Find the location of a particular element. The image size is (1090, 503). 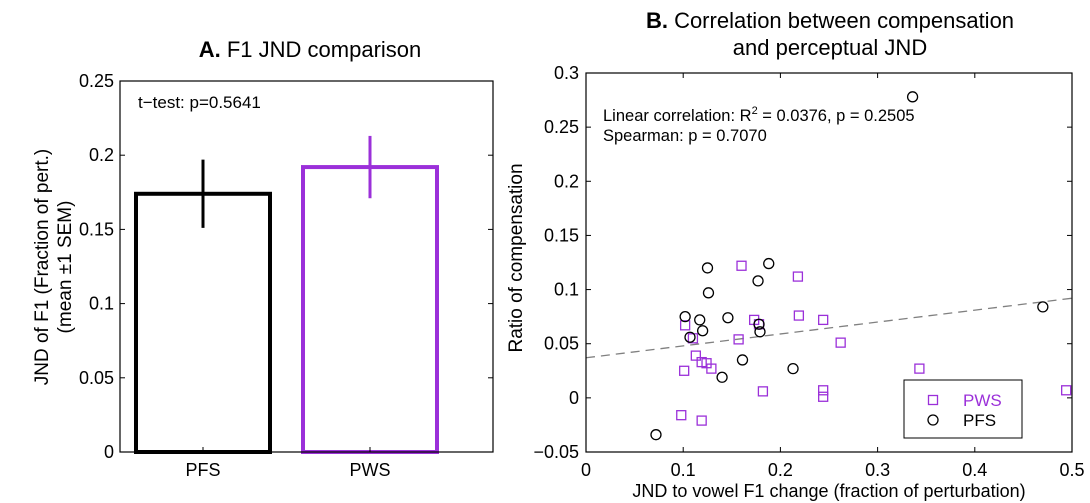

panel-b-title-text-1: Correlation between compensation is located at coordinates (844, 20).